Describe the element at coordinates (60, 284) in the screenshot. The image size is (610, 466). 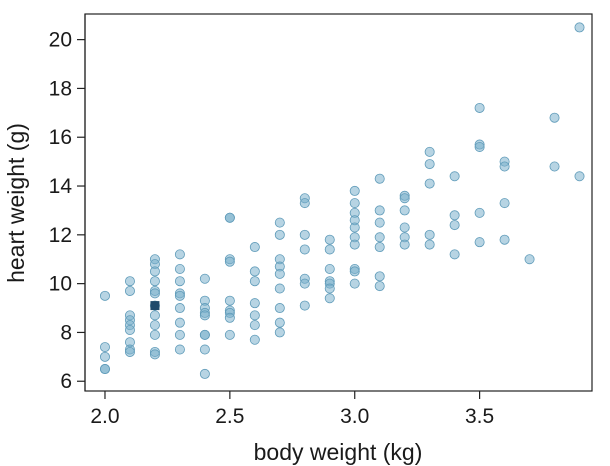
I see `y-tick-label: 10` at that location.